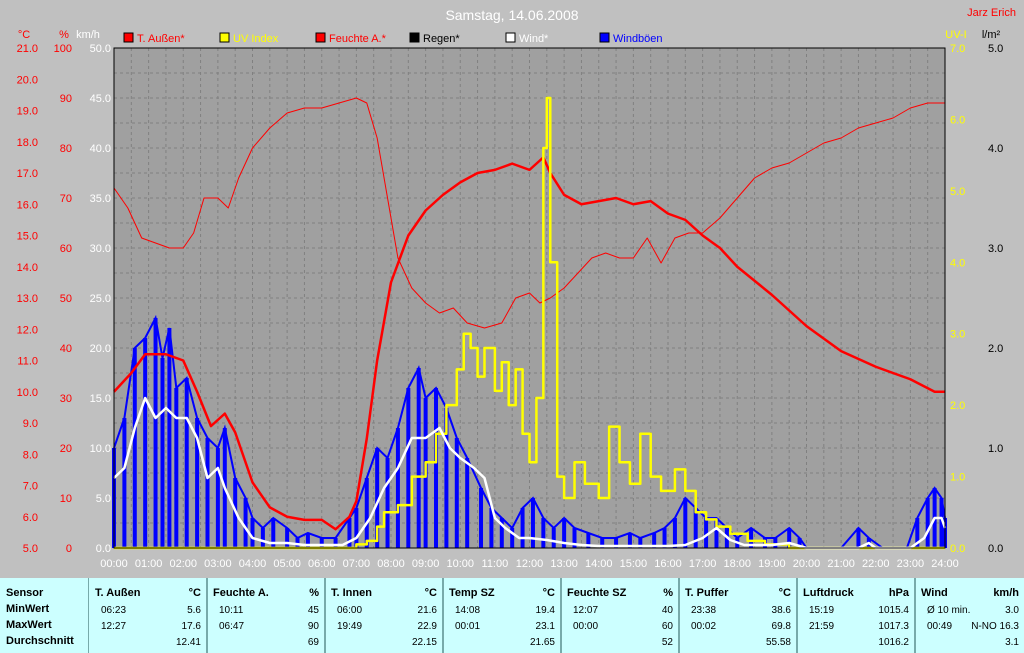 Image resolution: width=1024 pixels, height=653 pixels. What do you see at coordinates (28, 609) in the screenshot?
I see `stats-row-label-min: MinWert` at bounding box center [28, 609].